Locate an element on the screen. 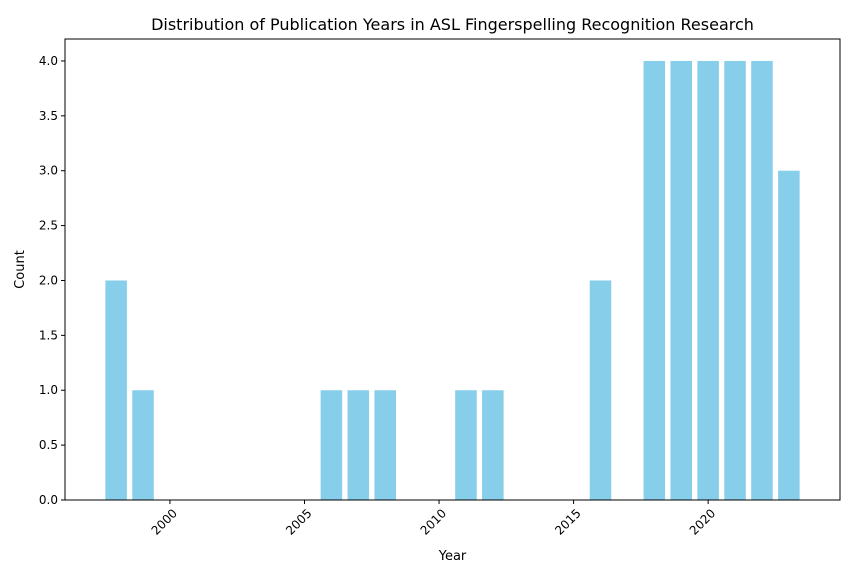 Image resolution: width=868 pixels, height=566 pixels. x-tick-label: 2020 is located at coordinates (702, 521).